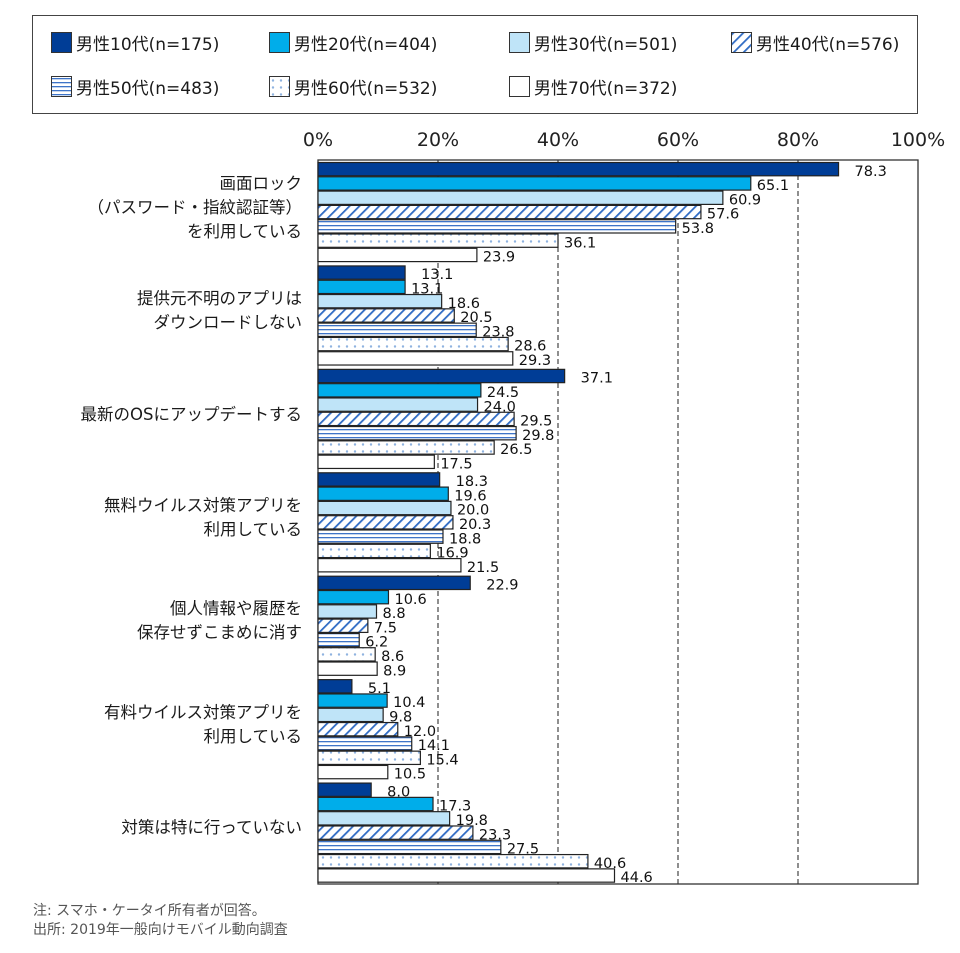 The width and height of the screenshot is (960, 953). Describe the element at coordinates (203, 712) in the screenshot. I see `category-label-line: 有料ウイルス対策アプリを` at that location.